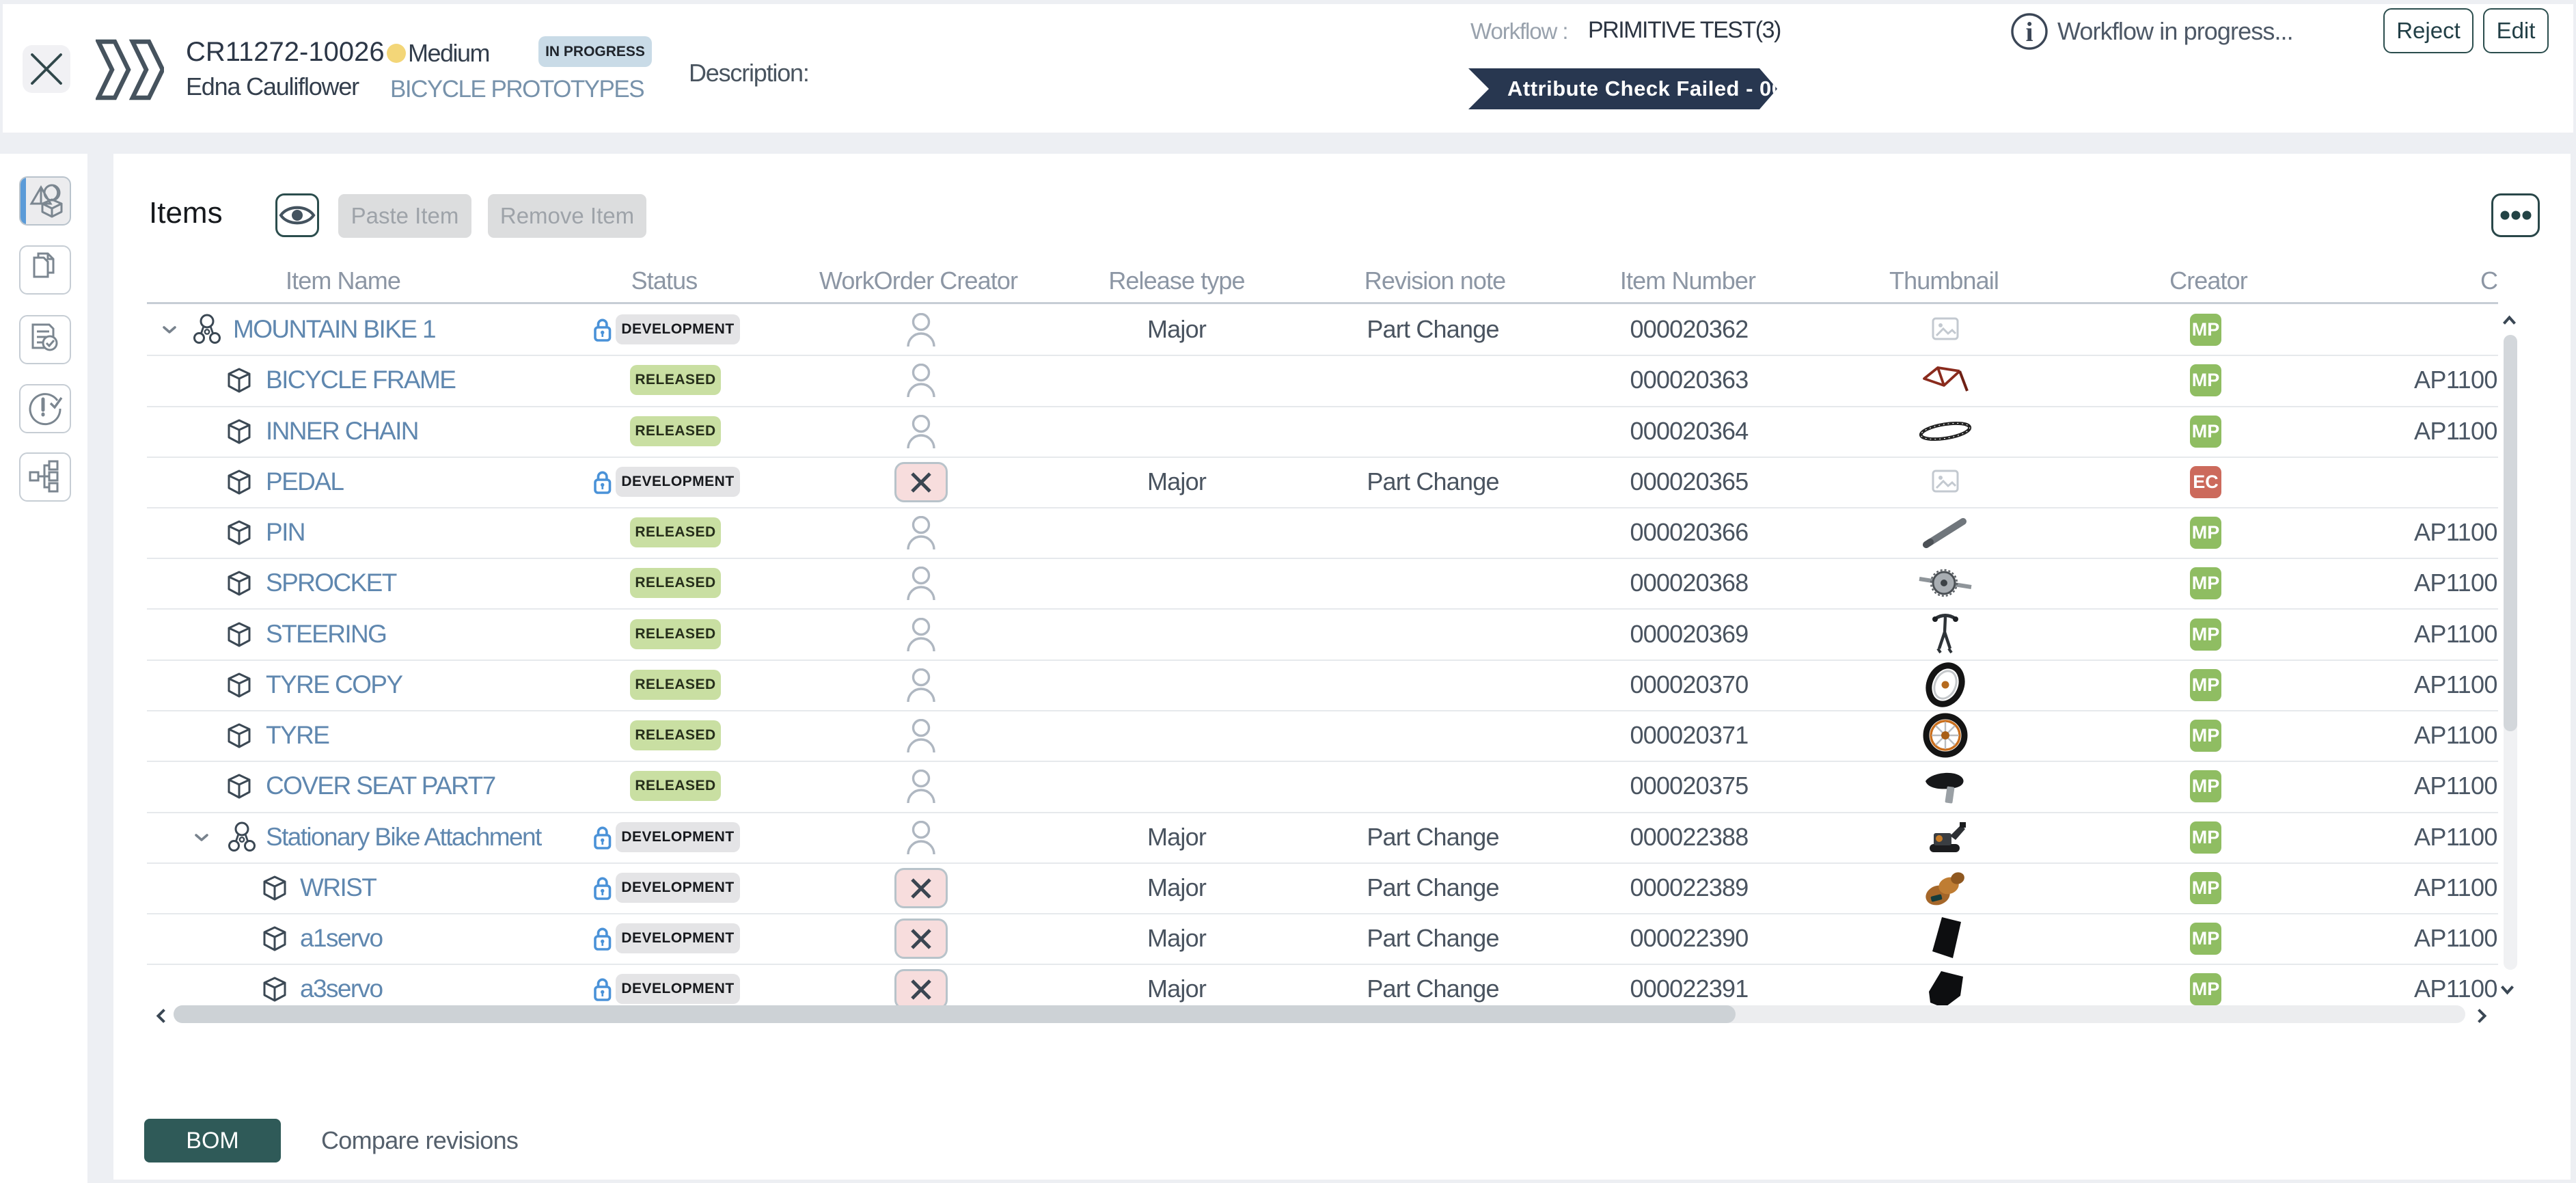  I want to click on svg-text: i, so click(2029, 31).